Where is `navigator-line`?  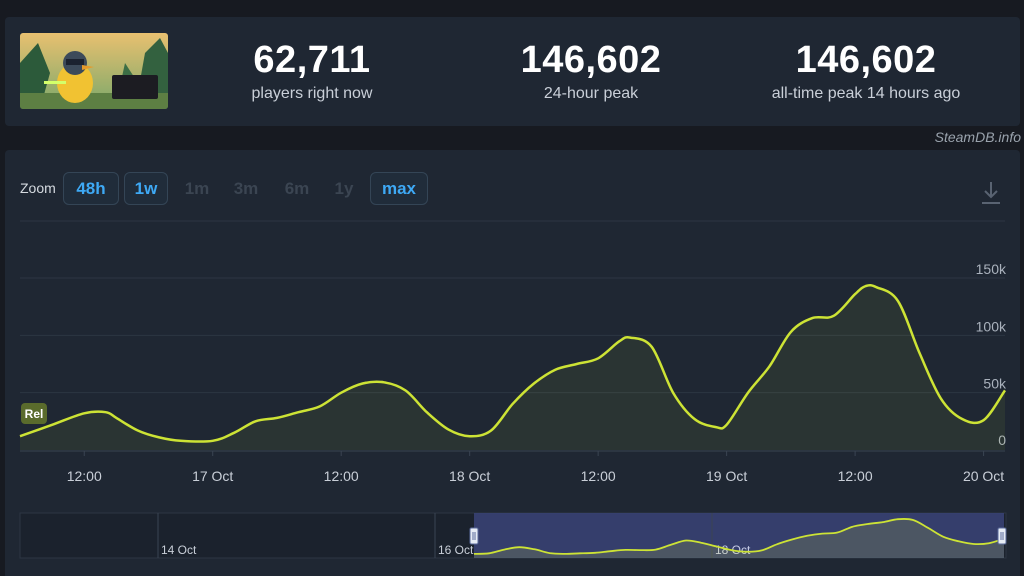
navigator-line is located at coordinates (739, 536).